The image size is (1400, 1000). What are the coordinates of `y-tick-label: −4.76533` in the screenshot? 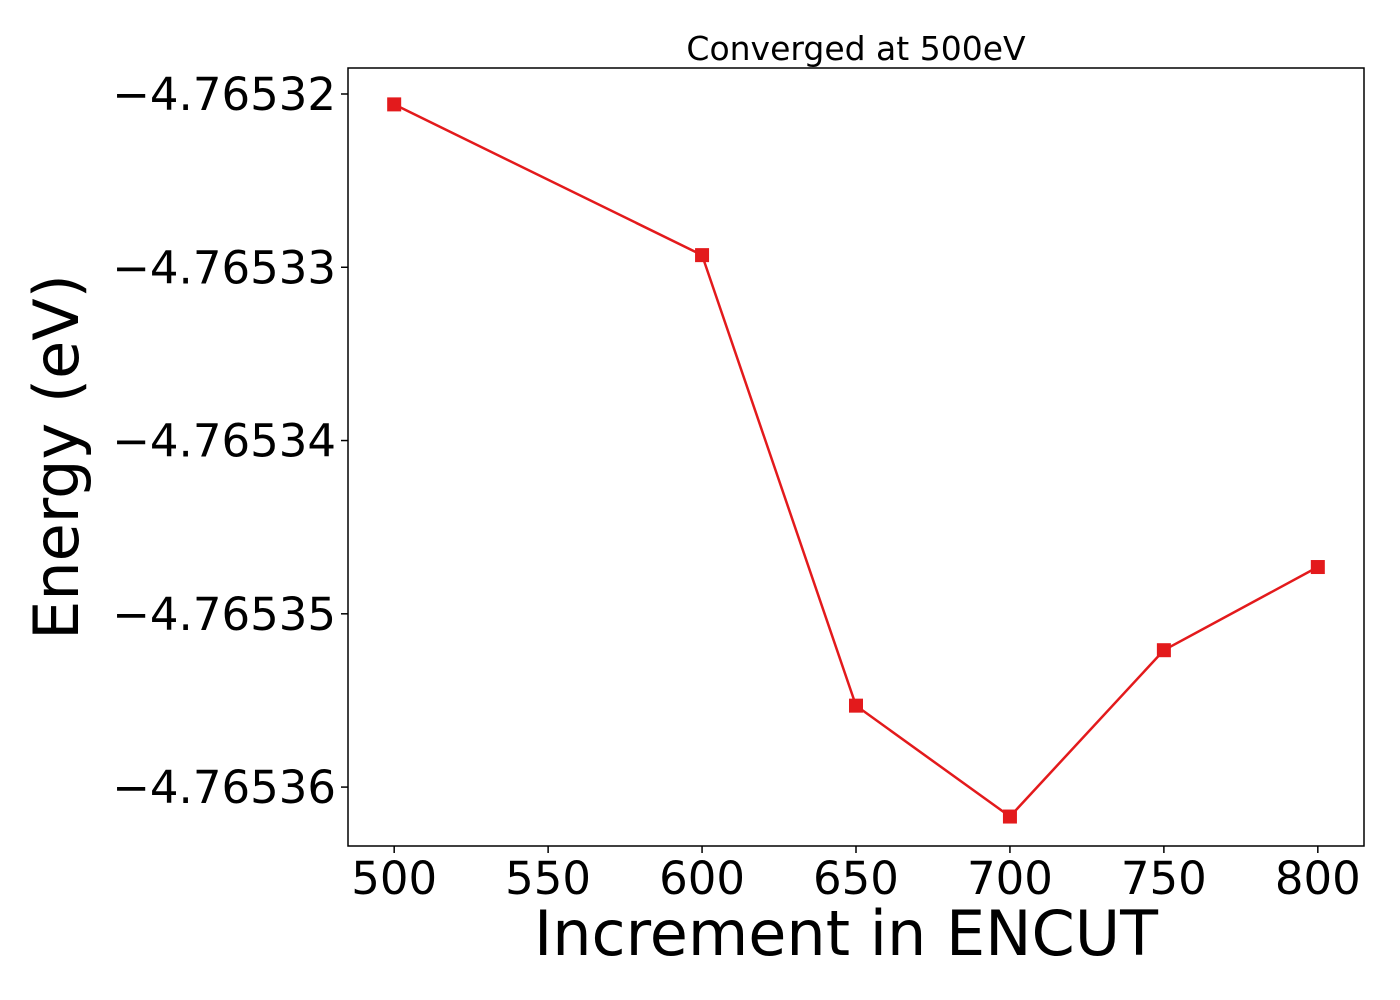 It's located at (224, 267).